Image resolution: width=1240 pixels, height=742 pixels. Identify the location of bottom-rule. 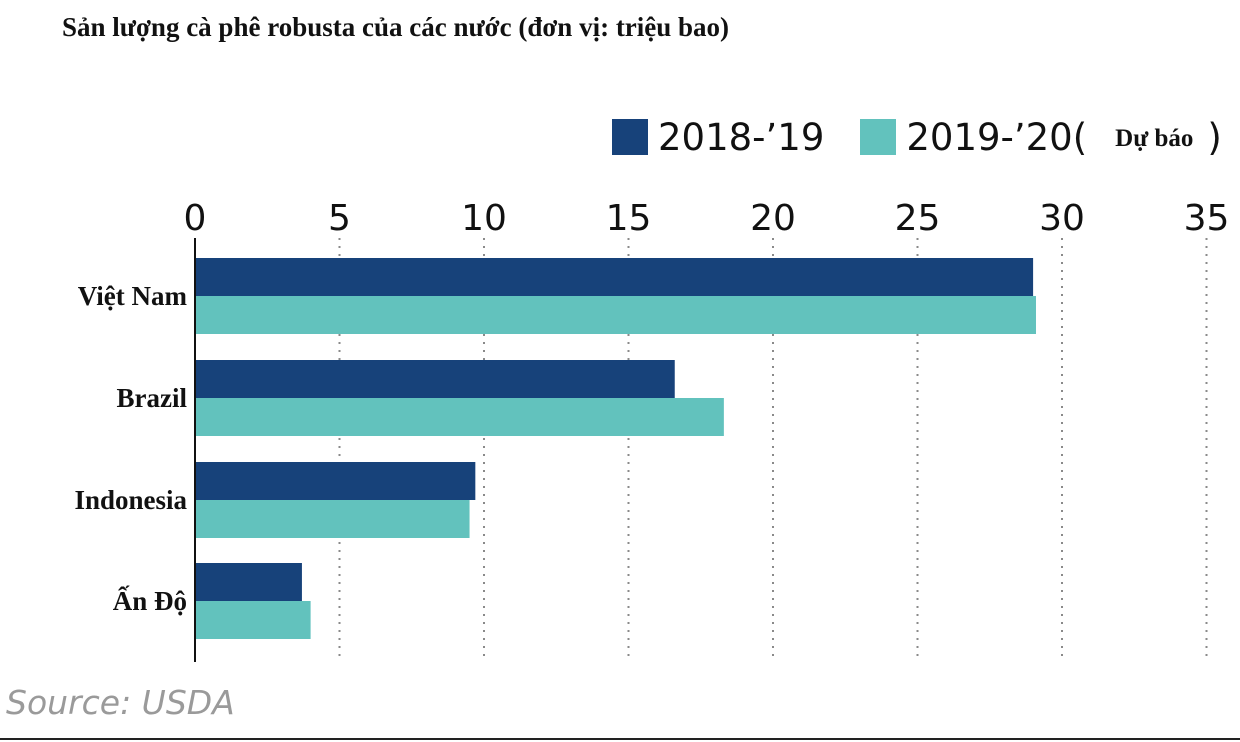
(620, 739).